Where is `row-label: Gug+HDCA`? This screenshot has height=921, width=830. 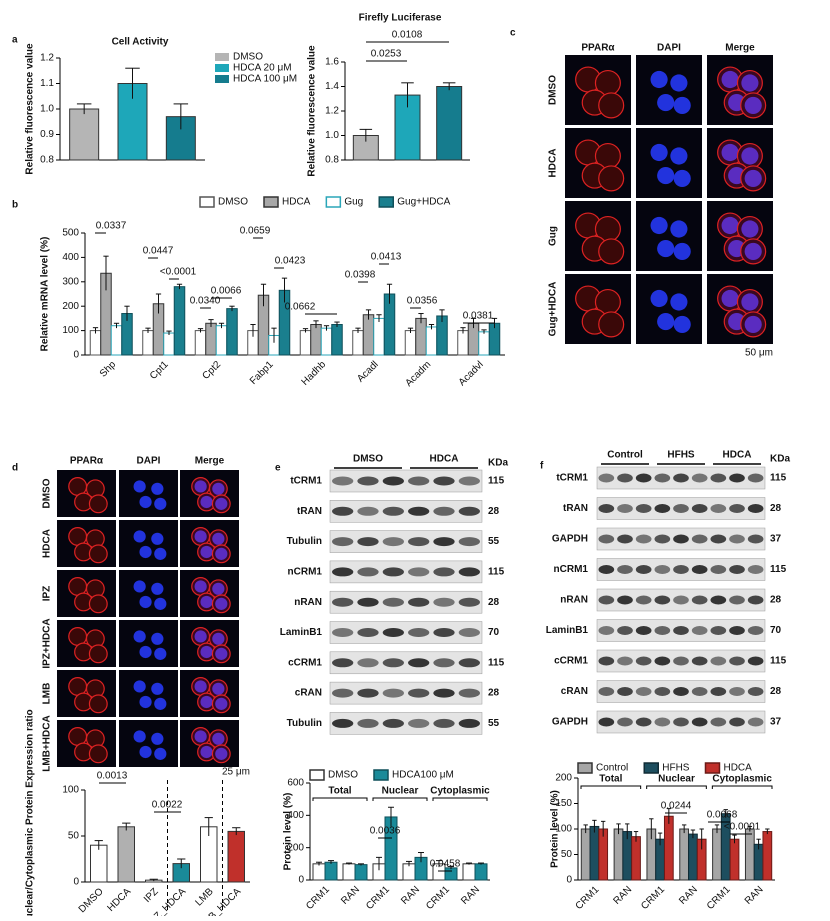 row-label: Gug+HDCA is located at coordinates (553, 309).